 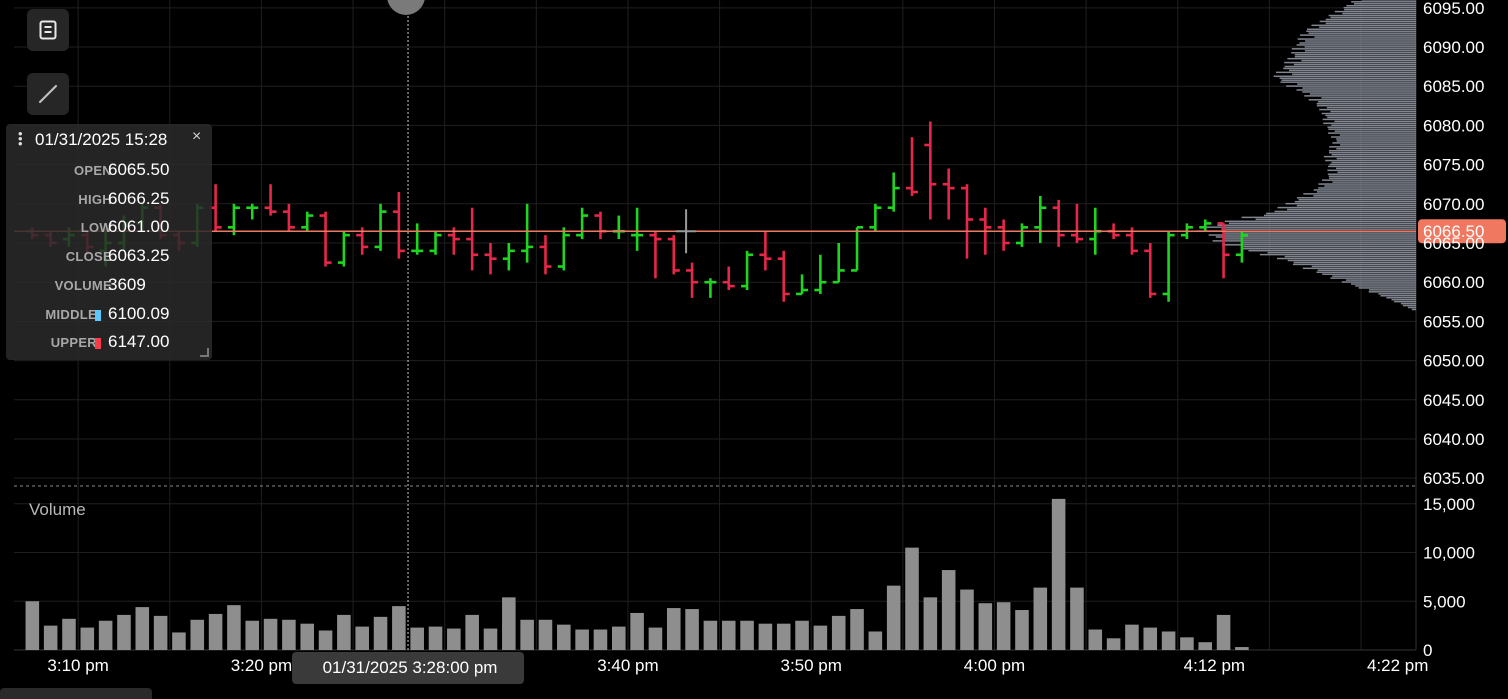 I want to click on menu-button, so click(x=48, y=30).